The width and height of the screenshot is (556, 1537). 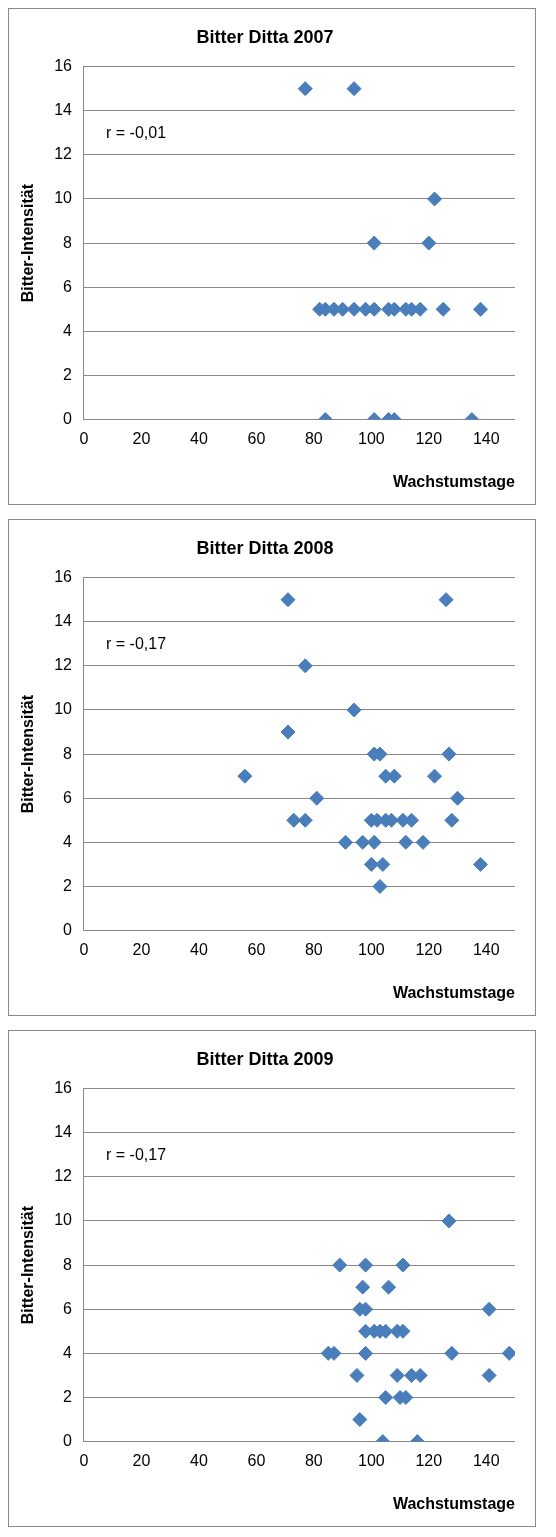 I want to click on chart-title: Bitter Ditta 2007, so click(x=265, y=36).